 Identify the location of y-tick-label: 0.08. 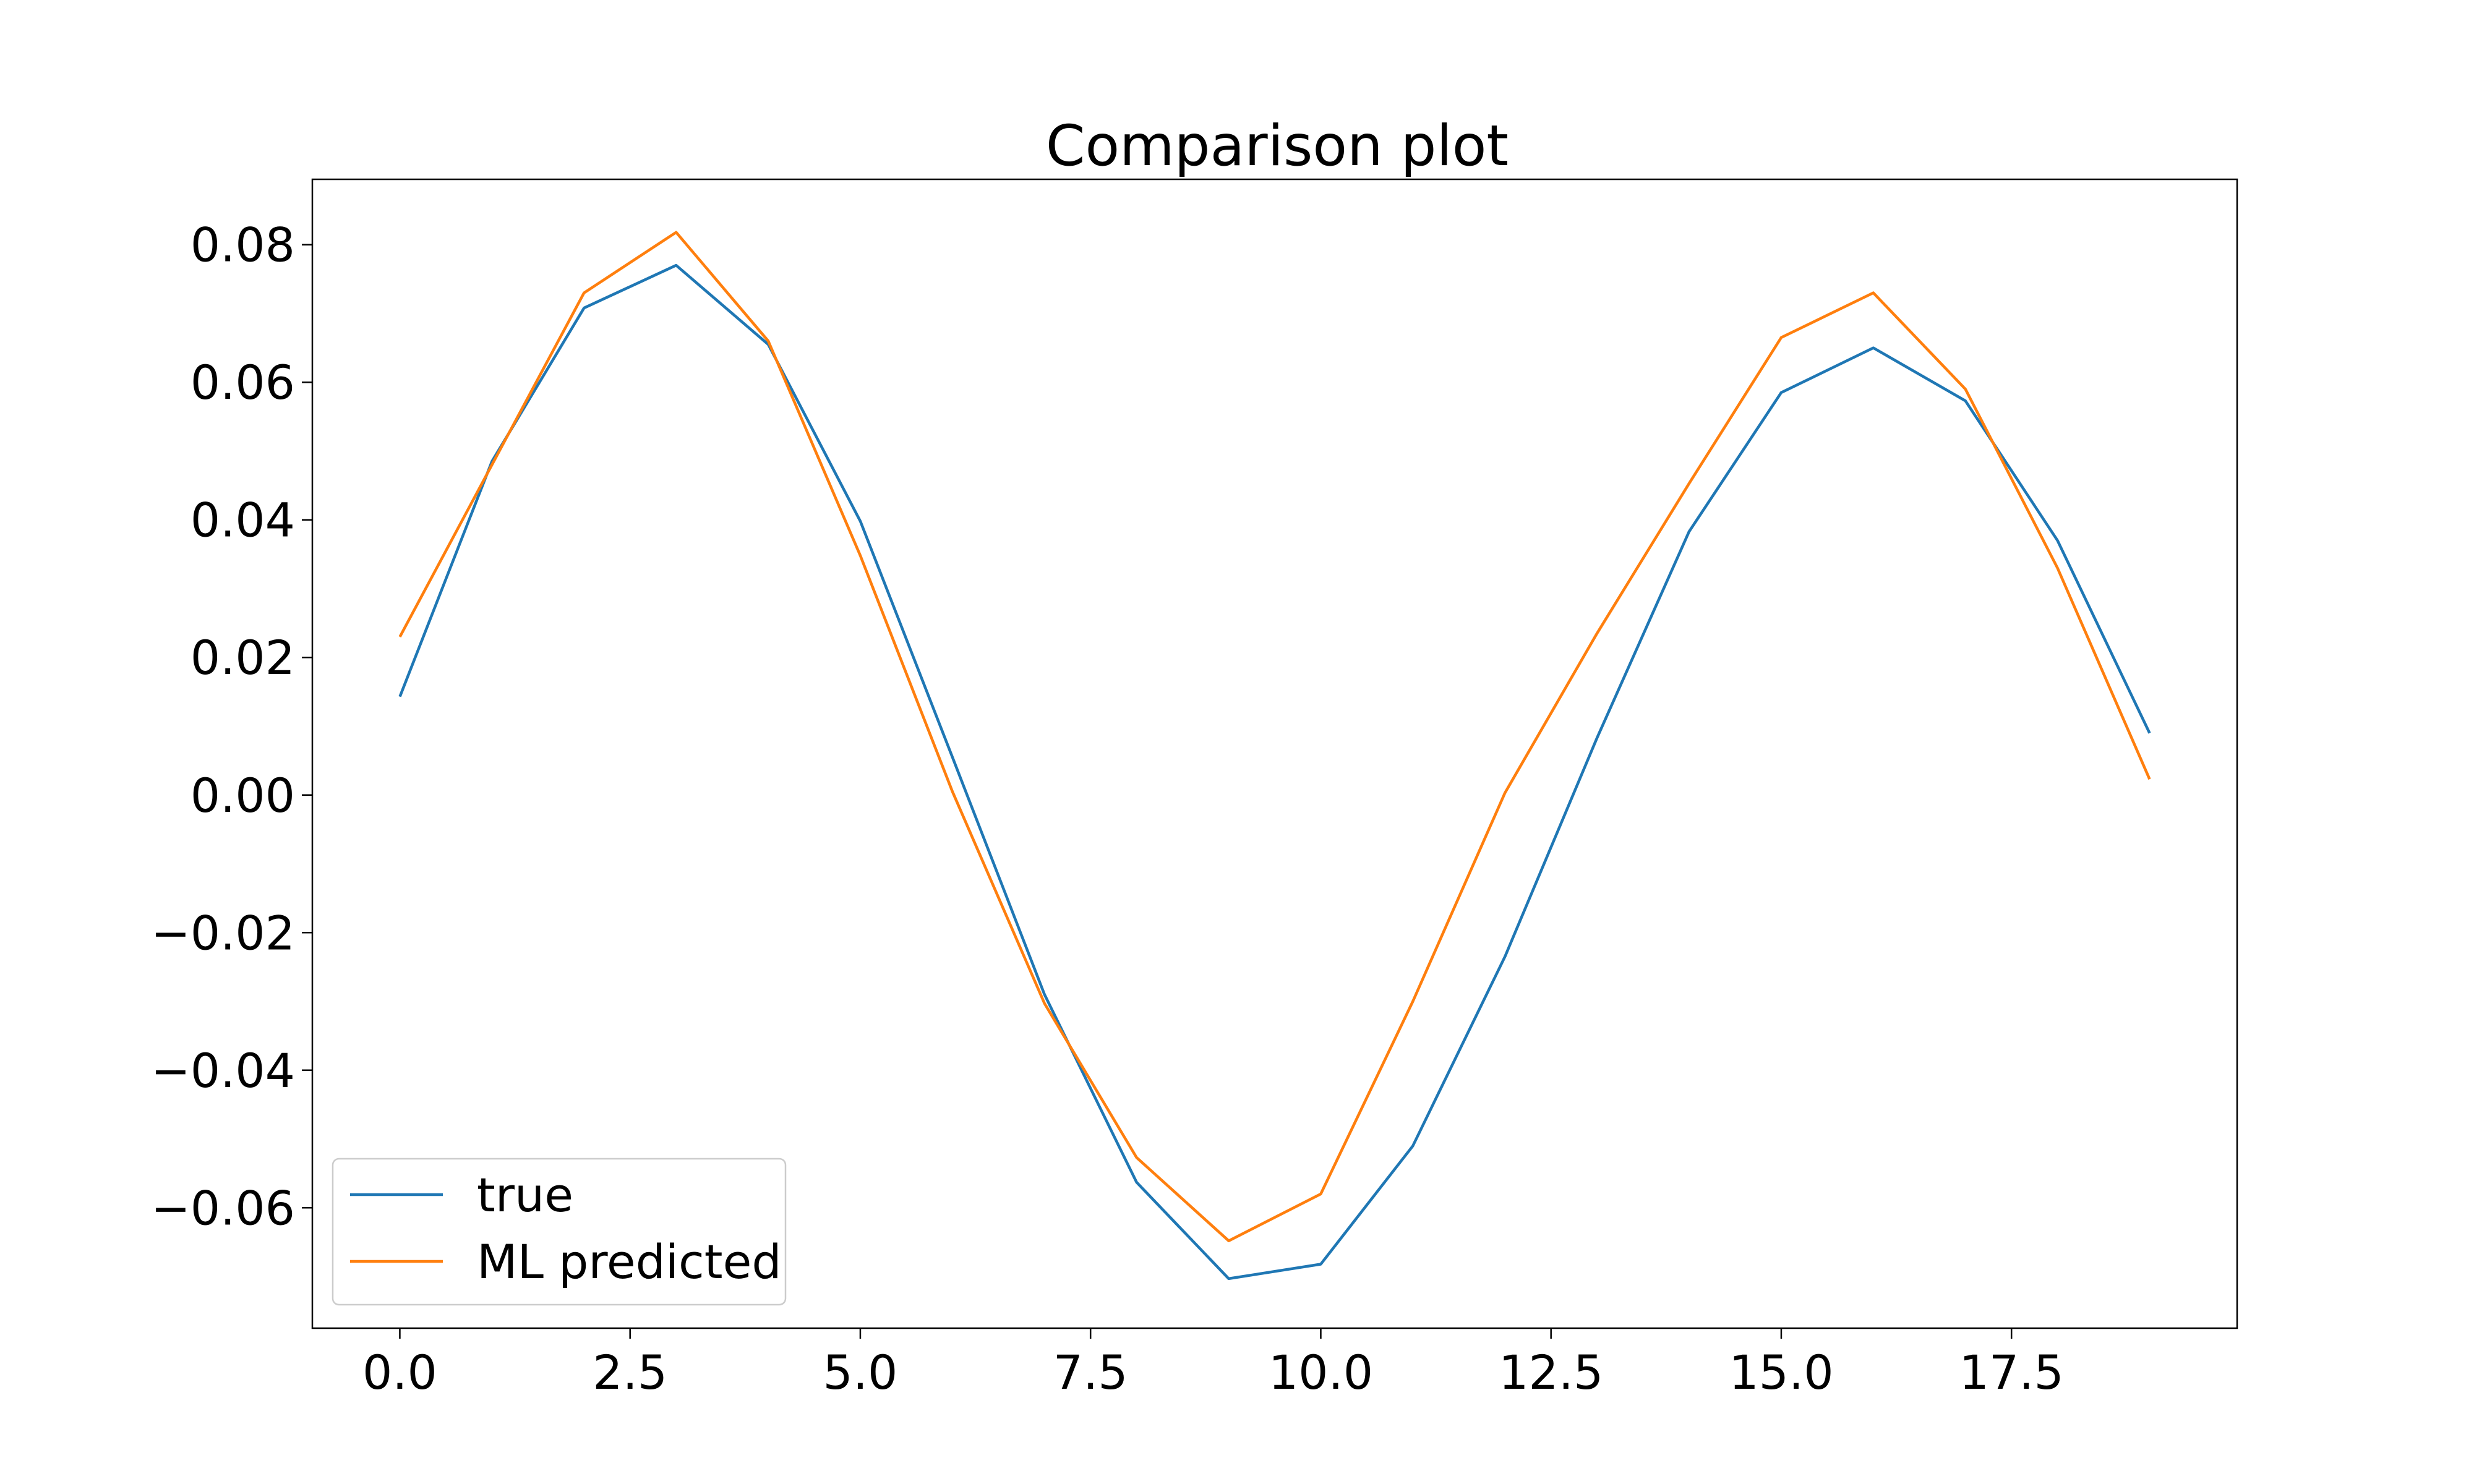
(242, 245).